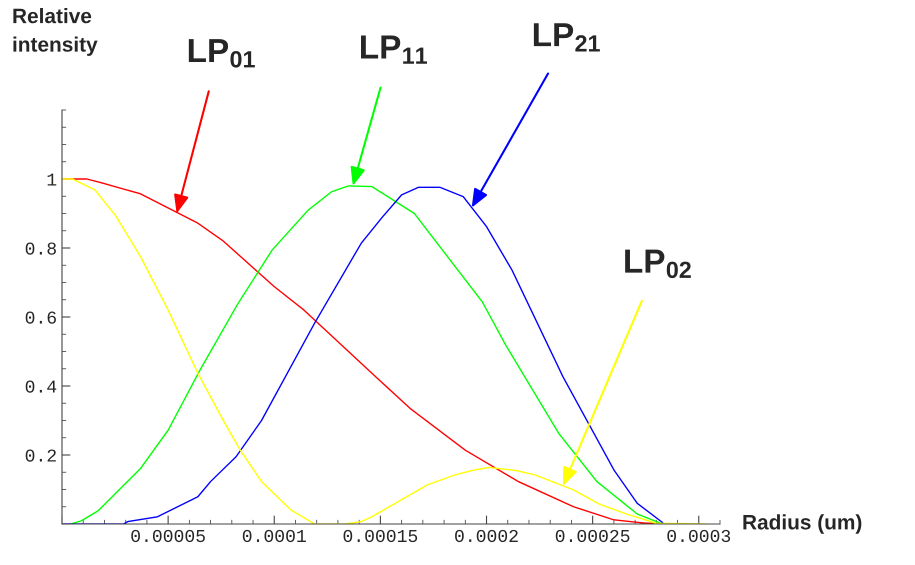 This screenshot has width=915, height=565. Describe the element at coordinates (381, 536) in the screenshot. I see `x-tick-label: 0.00015` at that location.